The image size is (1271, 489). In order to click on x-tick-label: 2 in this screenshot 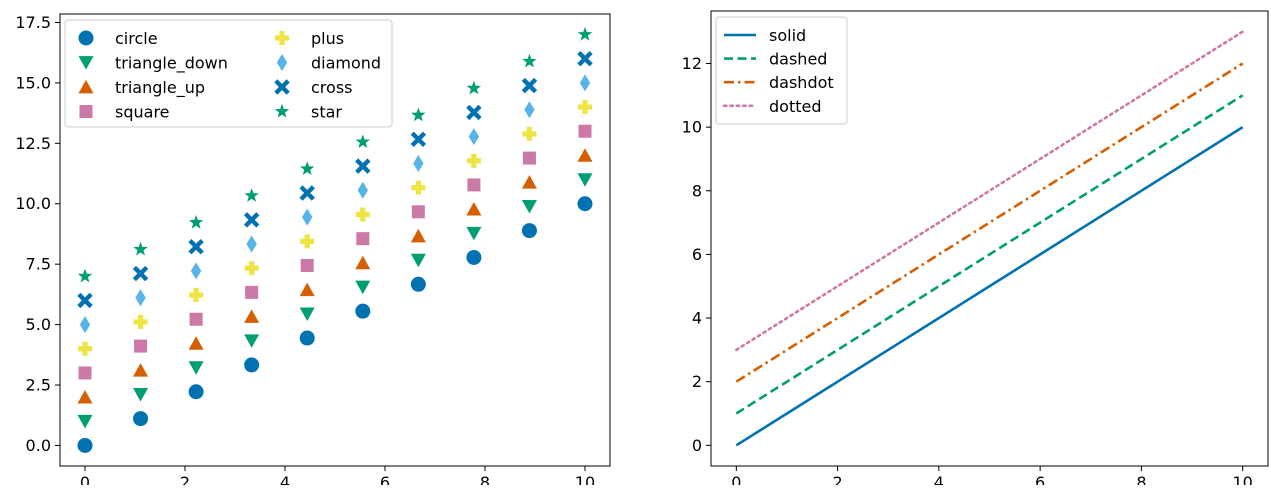, I will do `click(185, 479)`.